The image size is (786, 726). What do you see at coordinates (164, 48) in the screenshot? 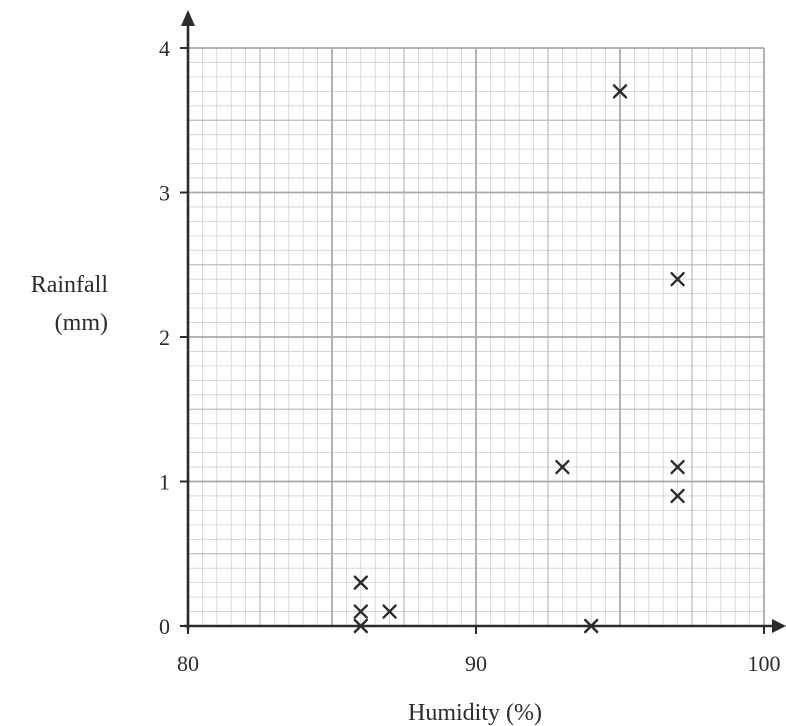
I see `y-tick-label: 4` at bounding box center [164, 48].